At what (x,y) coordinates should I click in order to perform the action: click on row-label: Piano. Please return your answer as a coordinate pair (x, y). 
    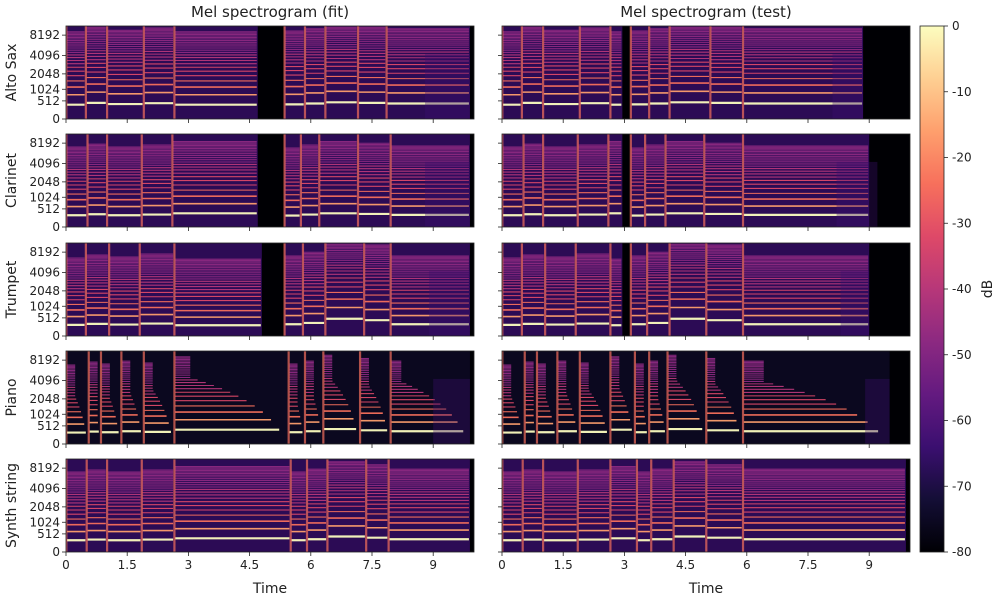
    Looking at the image, I should click on (12, 397).